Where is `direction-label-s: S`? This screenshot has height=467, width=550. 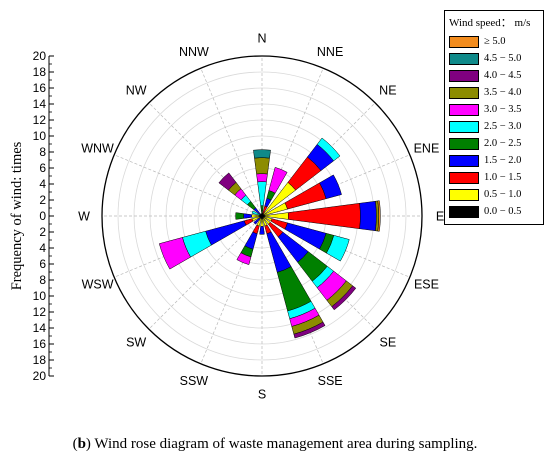
direction-label-s: S is located at coordinates (262, 395).